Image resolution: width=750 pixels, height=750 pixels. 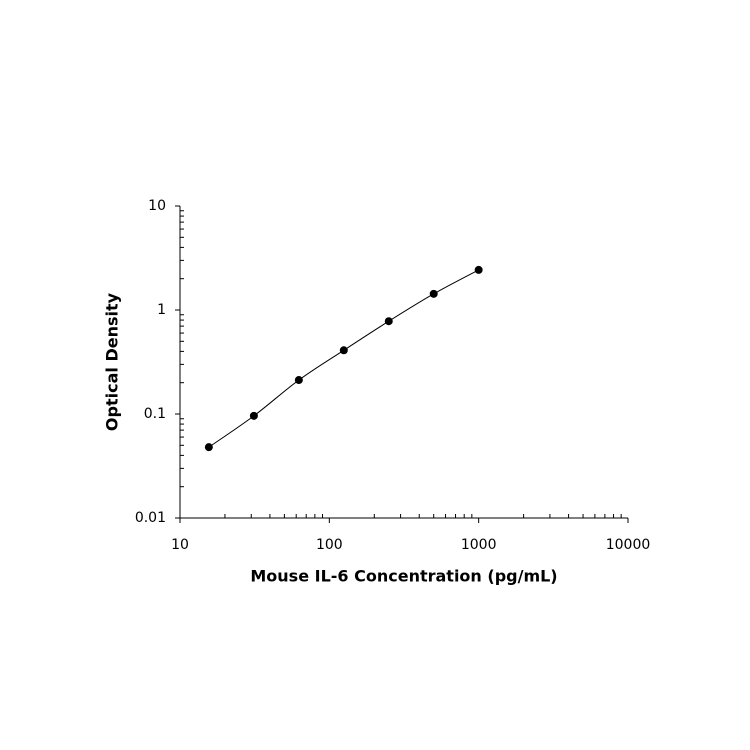 What do you see at coordinates (157, 206) in the screenshot?
I see `y-tick-label: 10` at bounding box center [157, 206].